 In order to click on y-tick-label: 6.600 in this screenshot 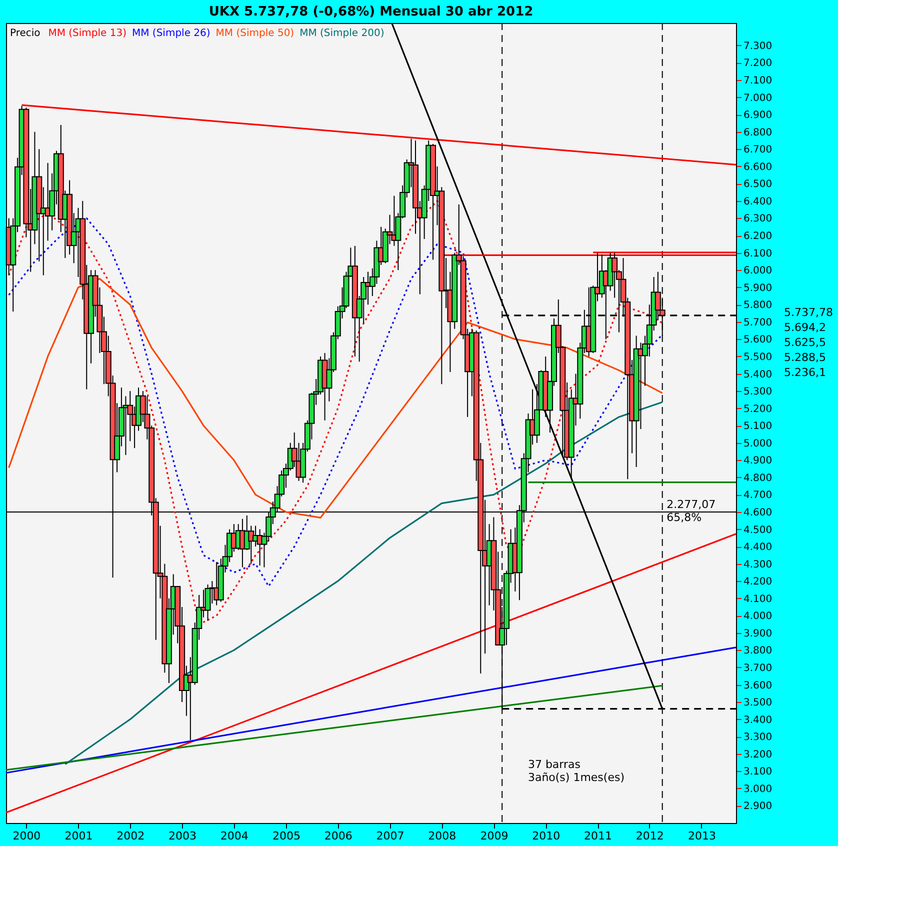, I will do `click(758, 167)`.